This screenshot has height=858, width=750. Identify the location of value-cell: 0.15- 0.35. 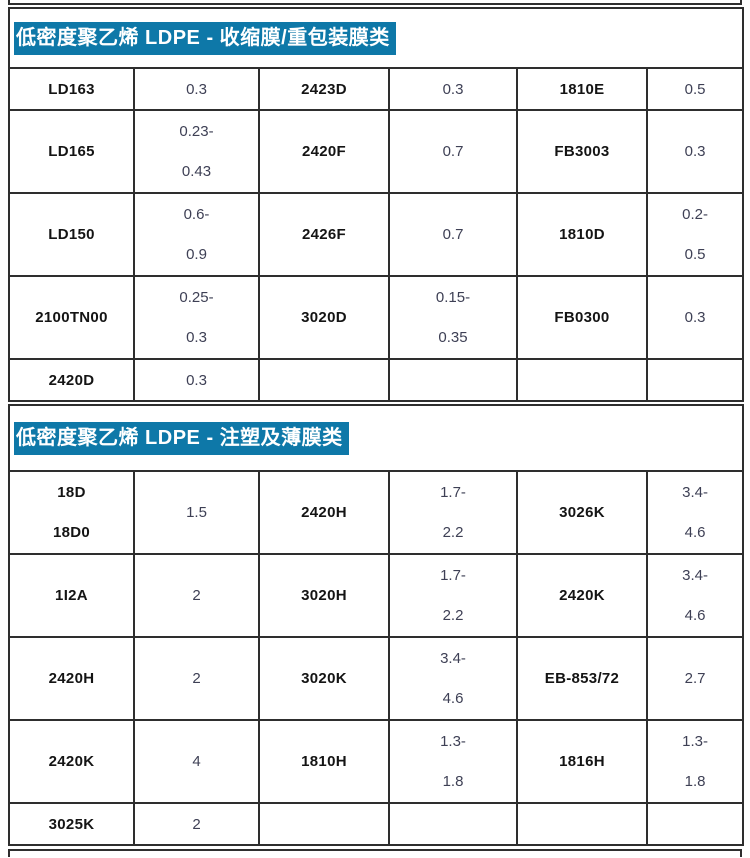
(453, 317).